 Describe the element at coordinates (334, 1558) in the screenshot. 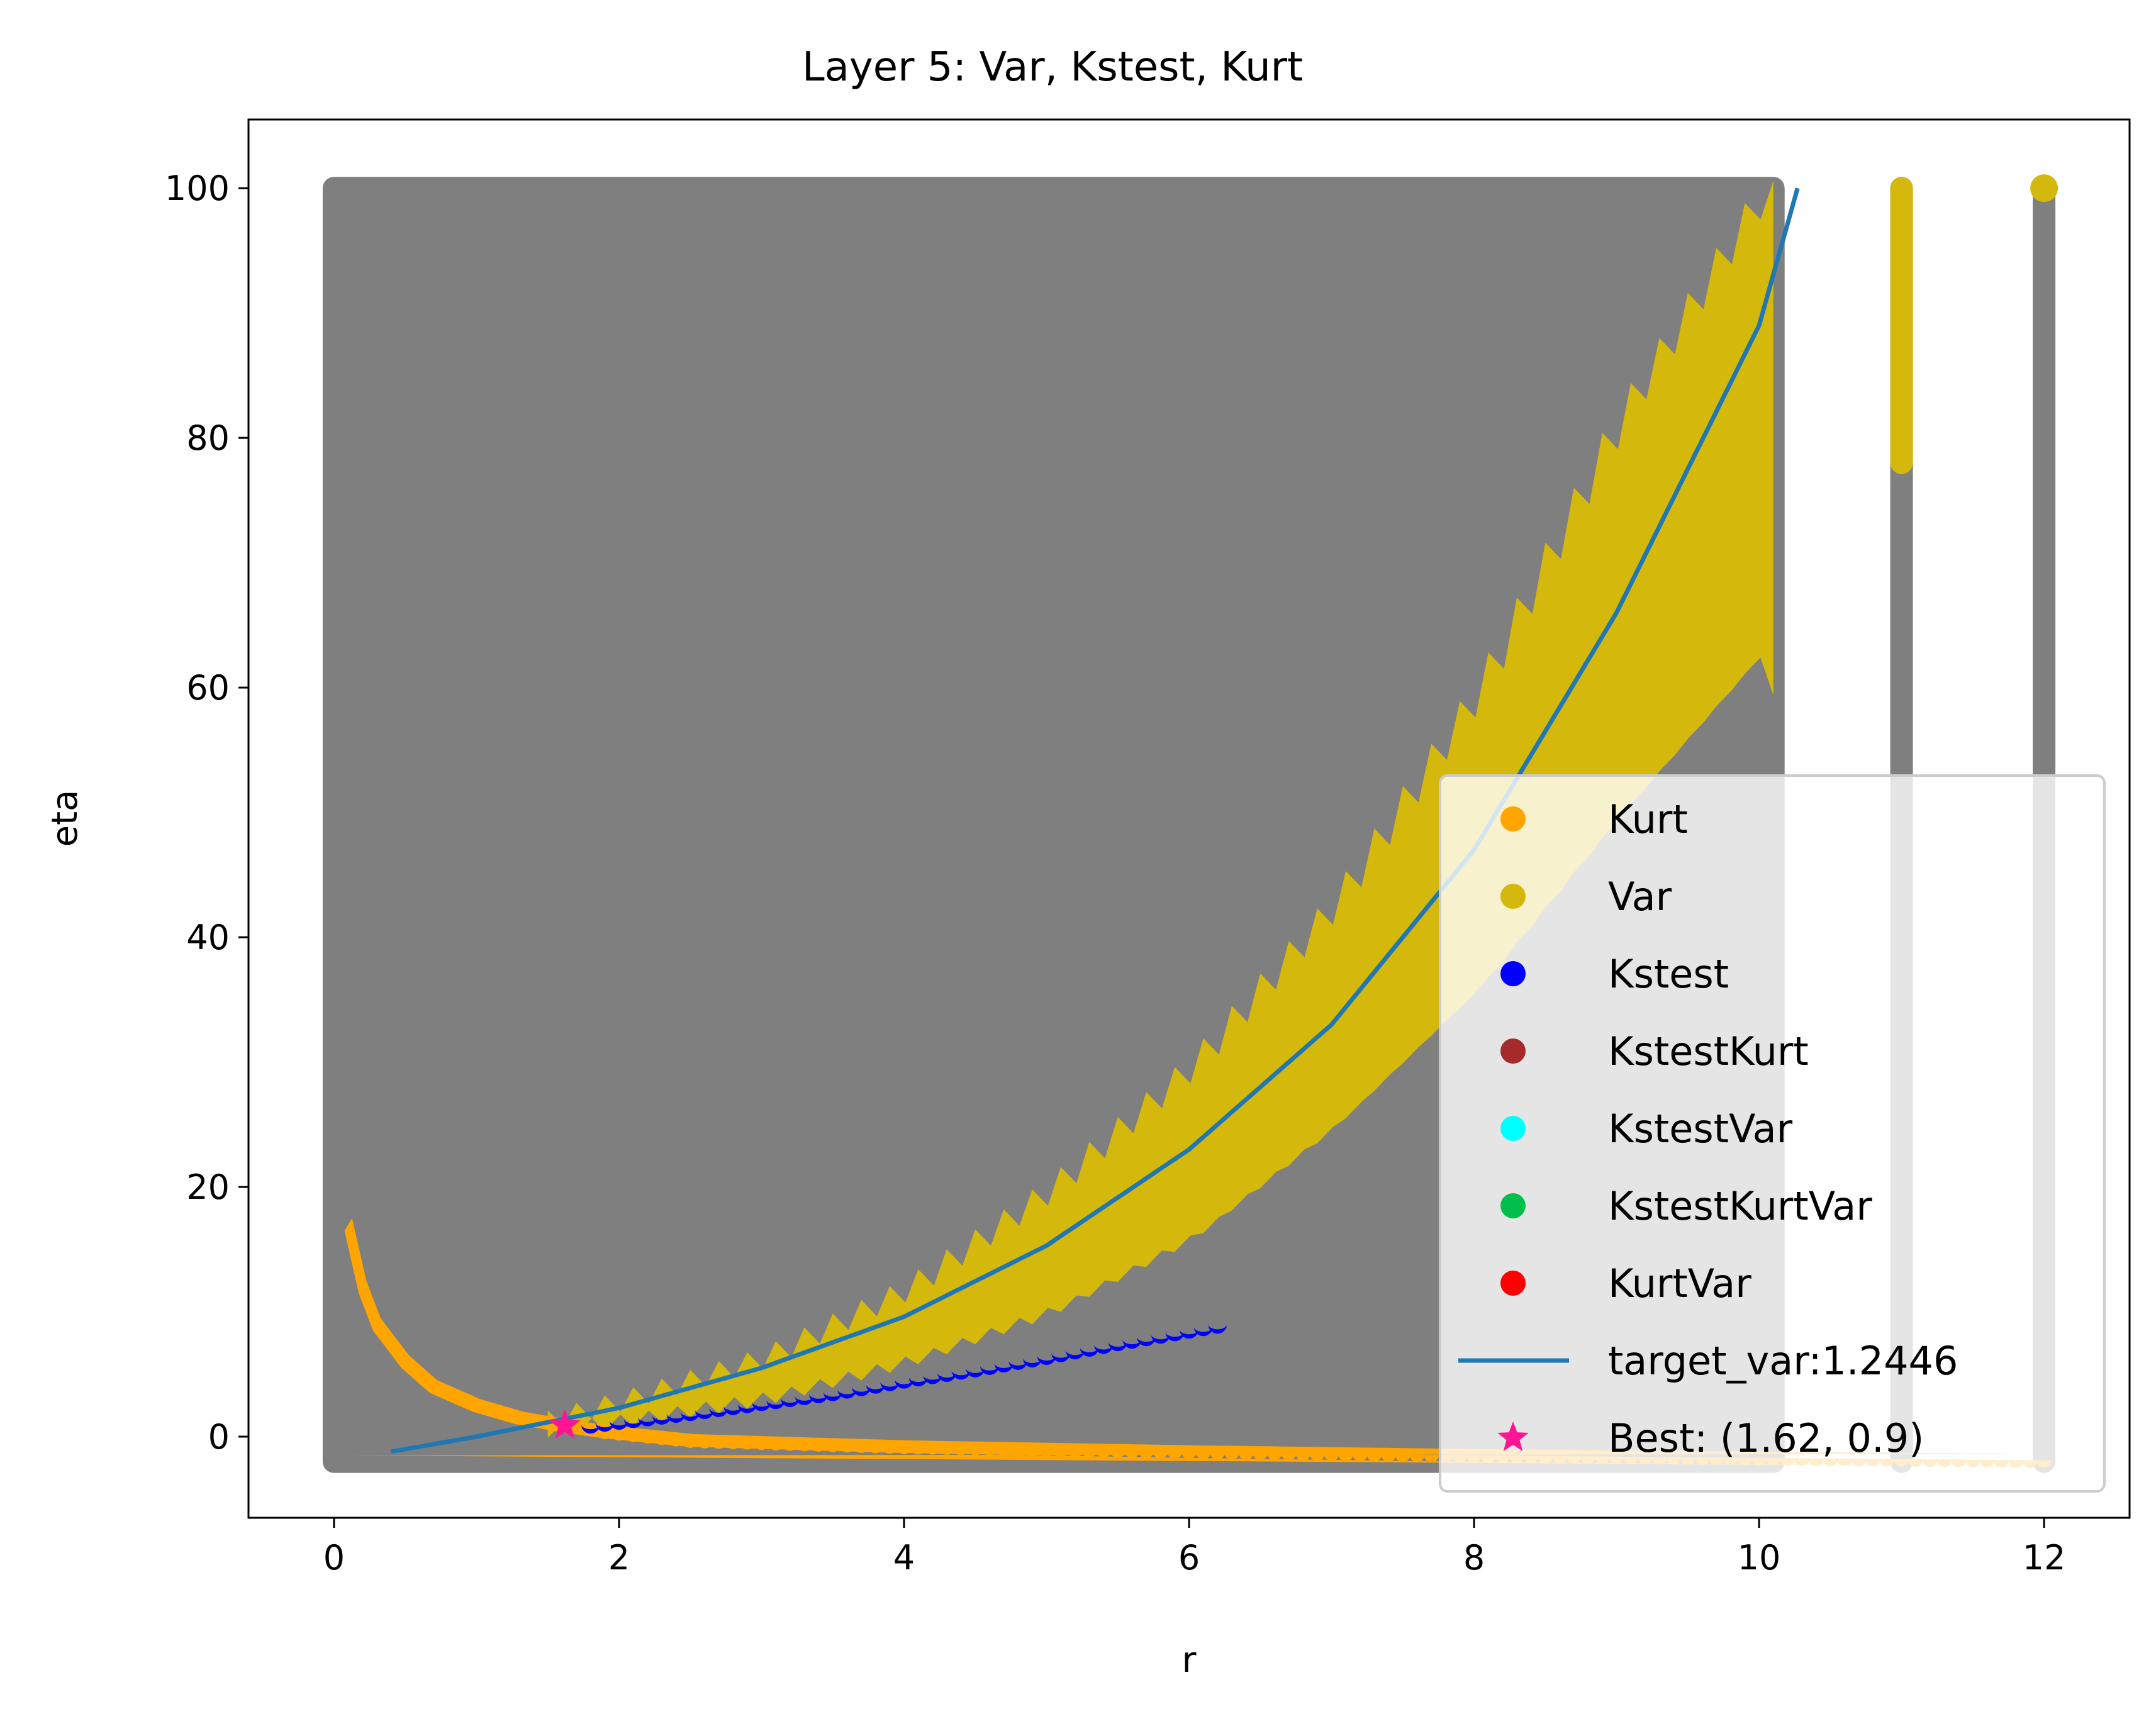

I see `x-tick-label: 0` at that location.